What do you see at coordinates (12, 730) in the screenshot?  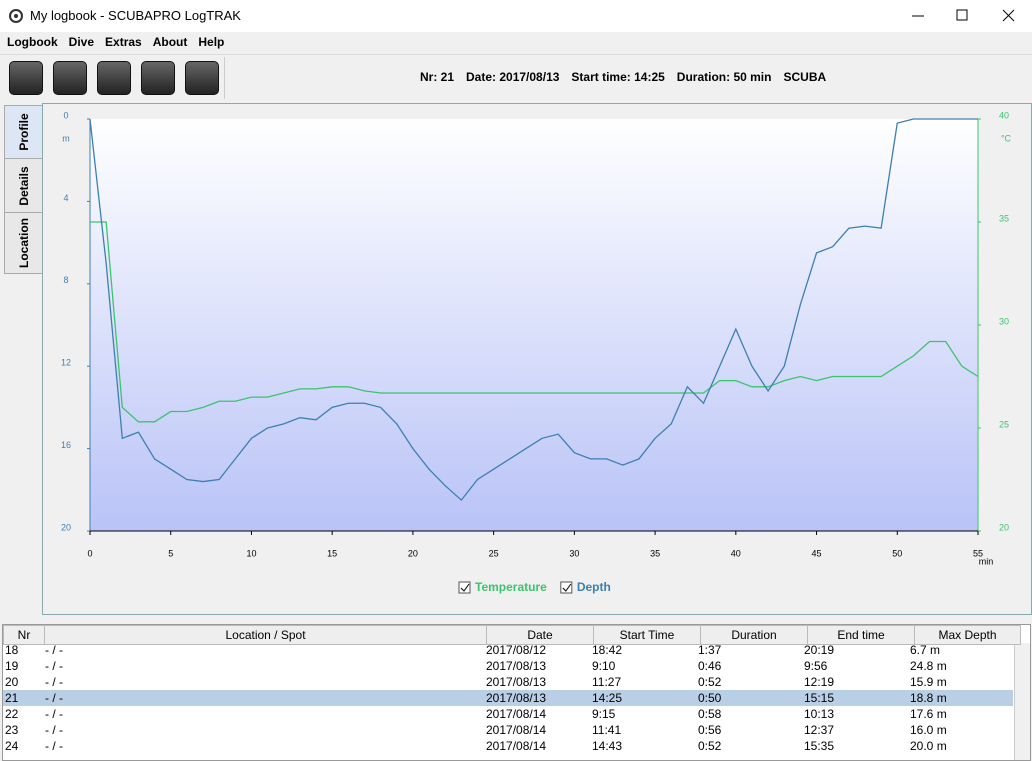 I see `table-cell: 23` at bounding box center [12, 730].